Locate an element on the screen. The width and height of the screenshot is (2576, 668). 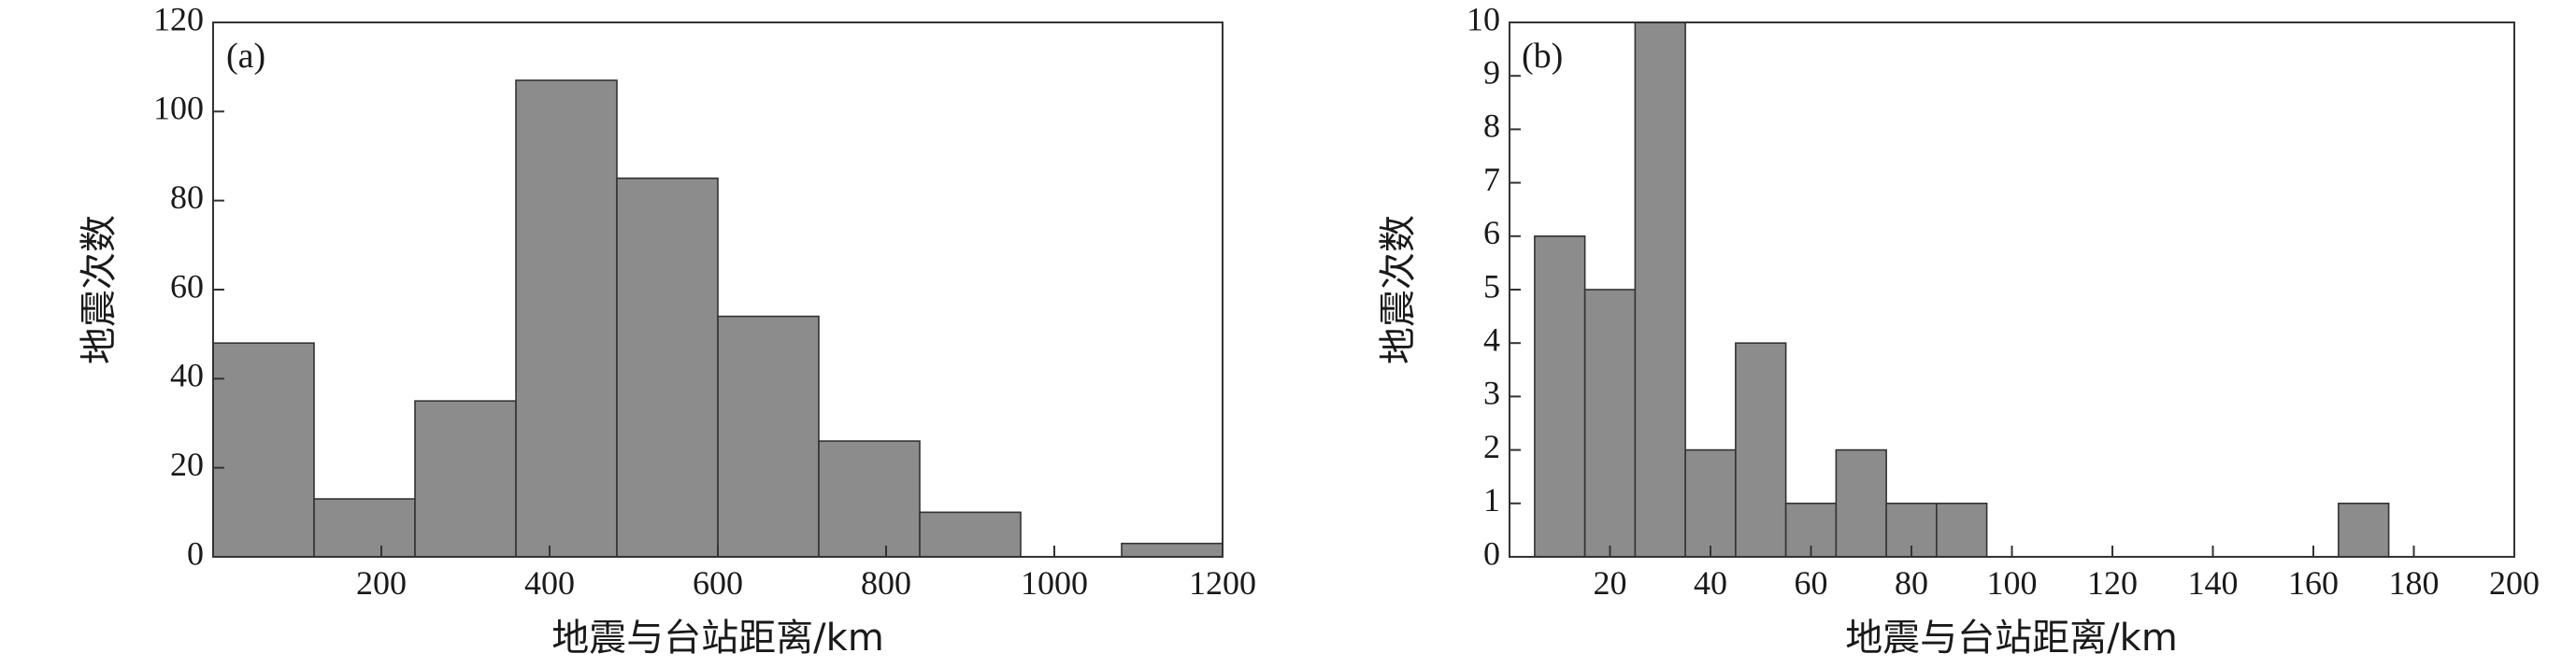
y-tick-label-a-80: 80 is located at coordinates (187, 197).